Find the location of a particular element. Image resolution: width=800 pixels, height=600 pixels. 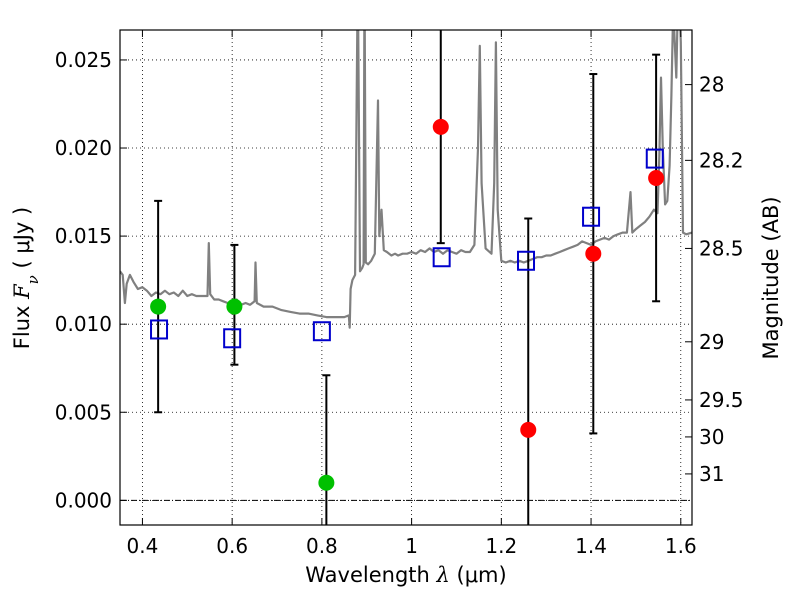

x-axis-label: Wavelength λ (μm) is located at coordinates (405, 575).